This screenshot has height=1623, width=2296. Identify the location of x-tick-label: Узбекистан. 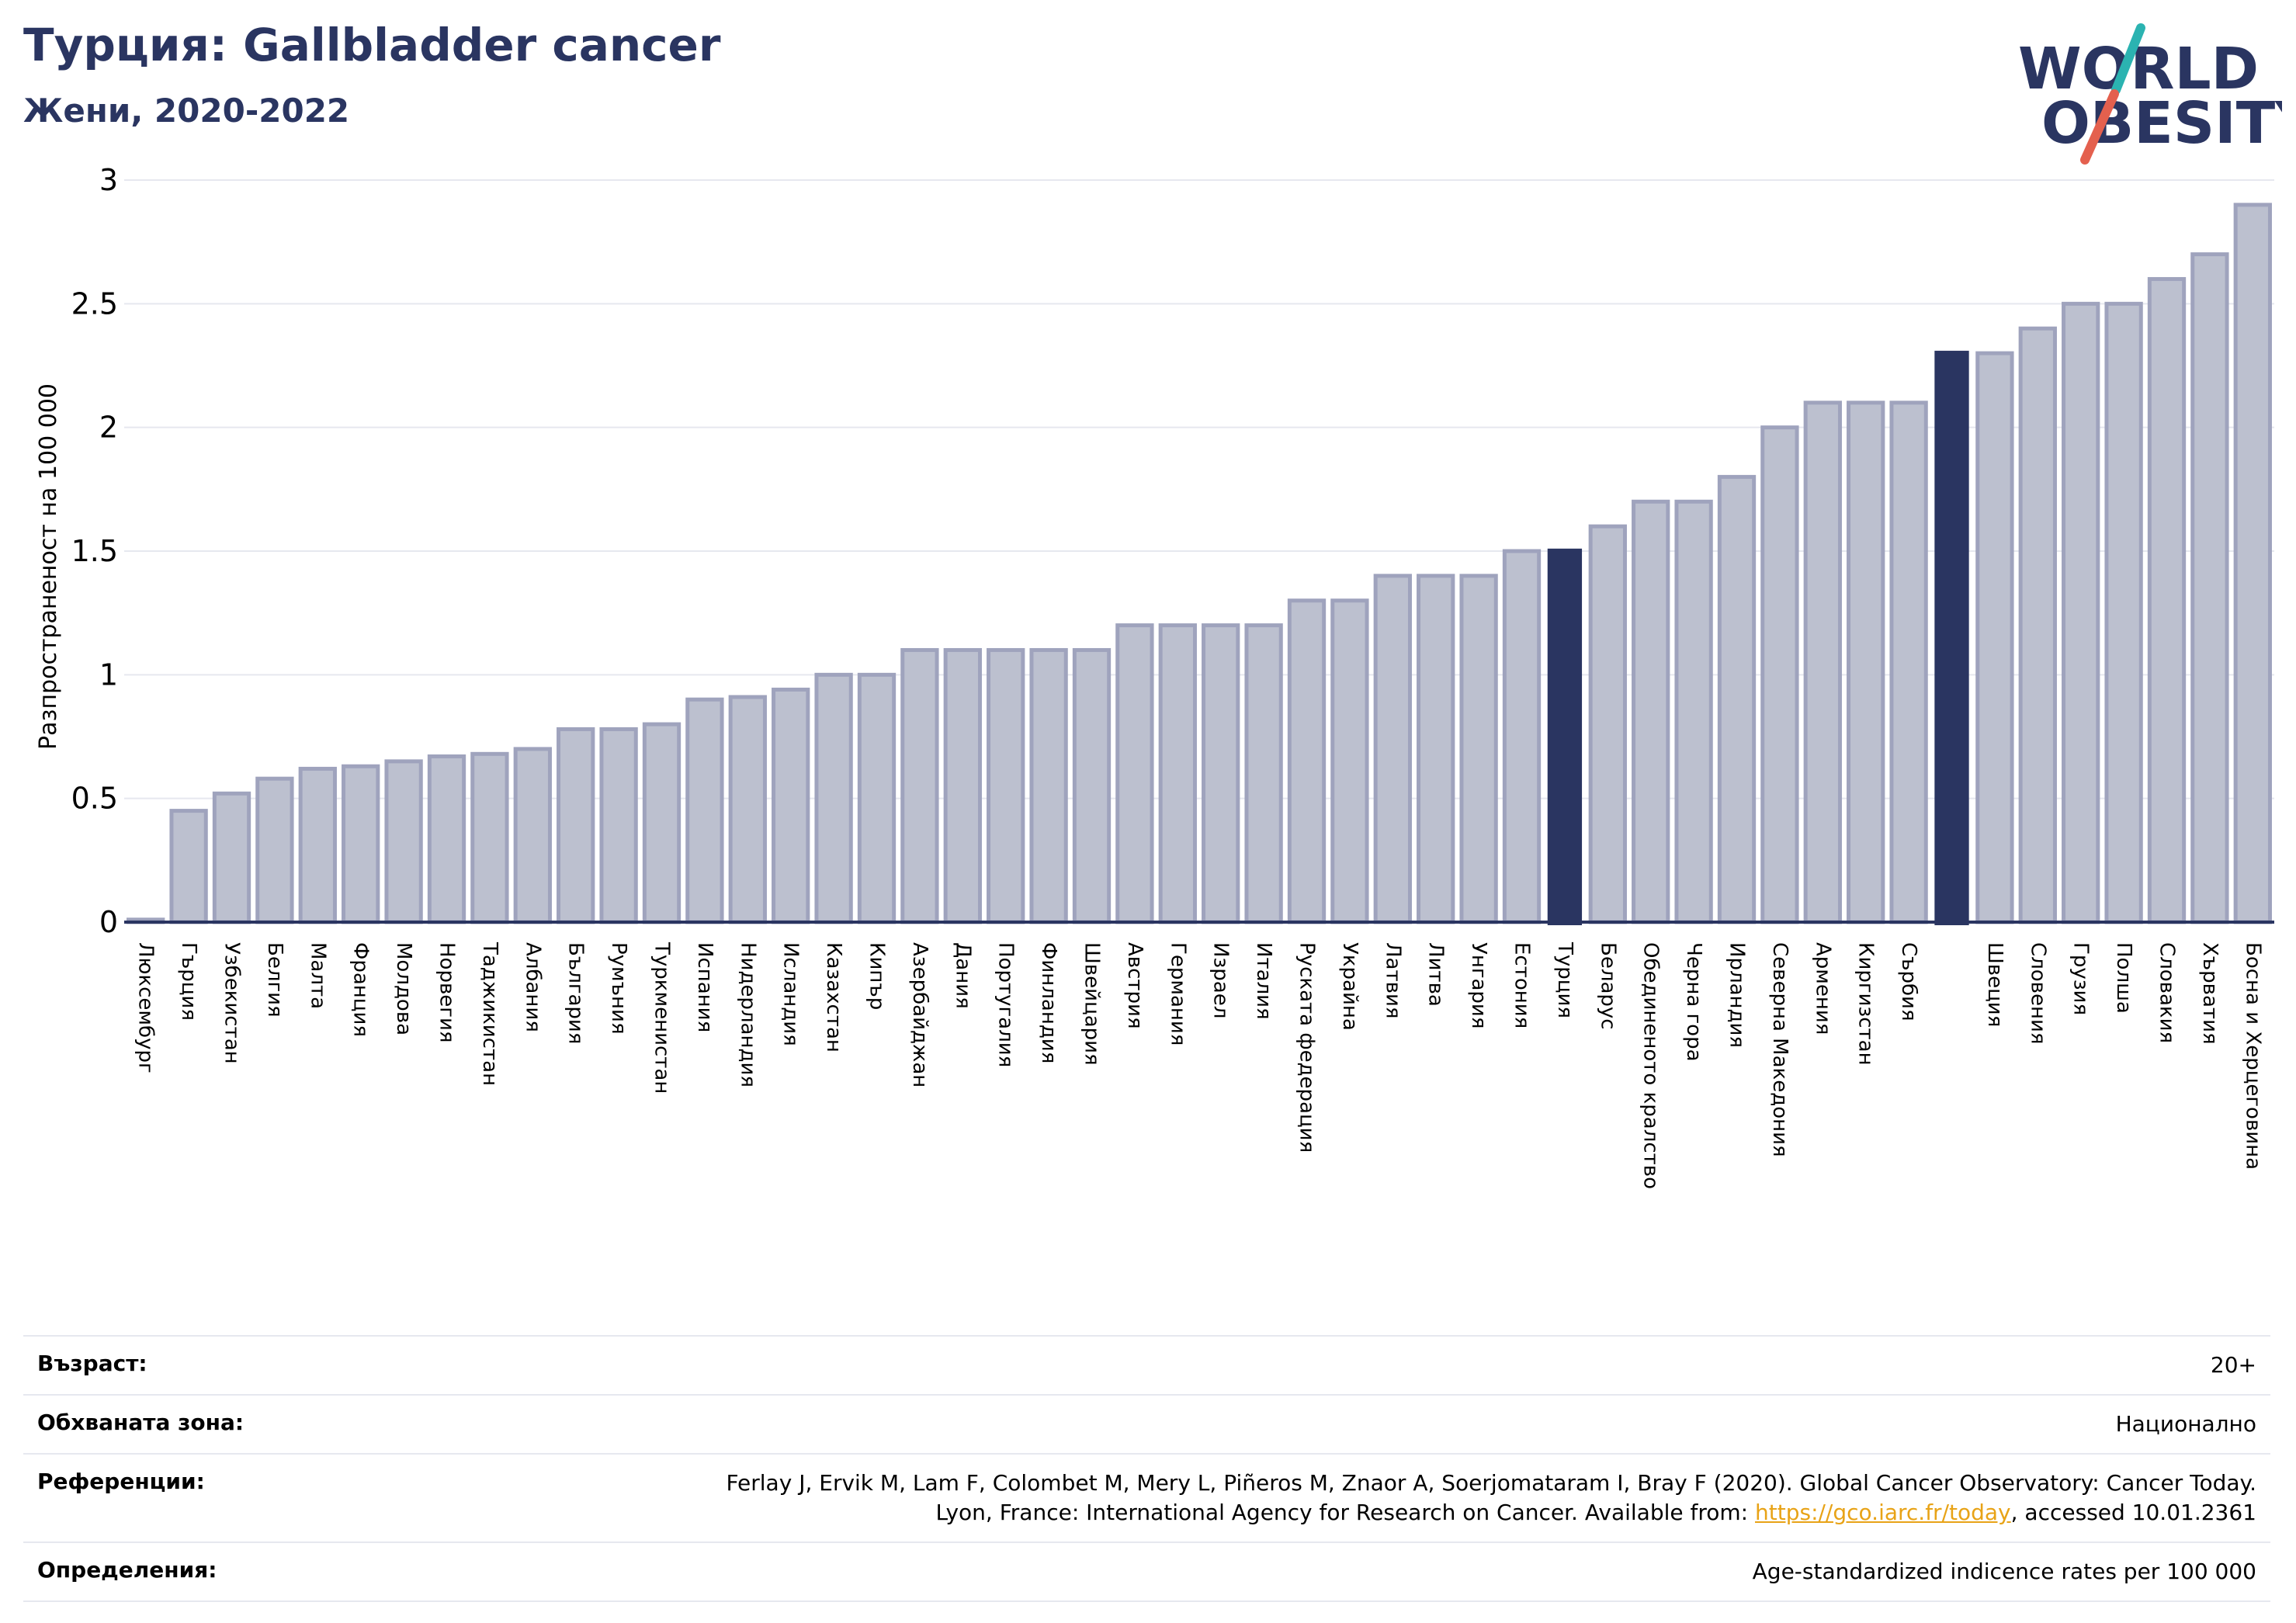
(232, 1003).